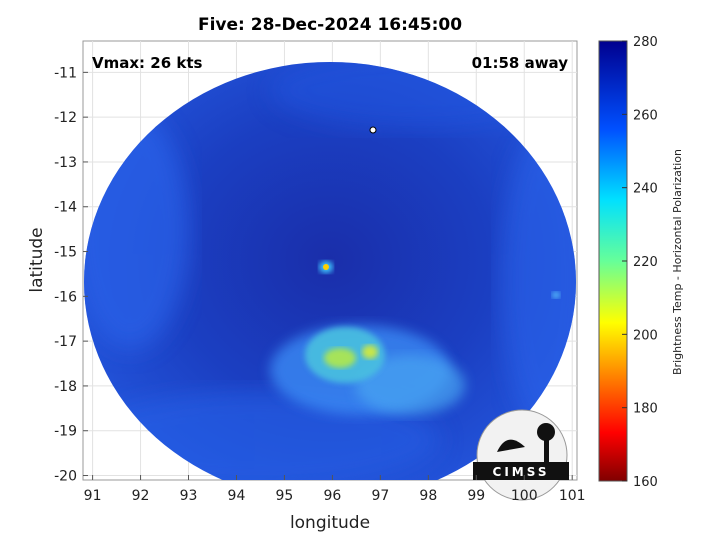  I want to click on y-tick-label: -14, so click(65, 208).